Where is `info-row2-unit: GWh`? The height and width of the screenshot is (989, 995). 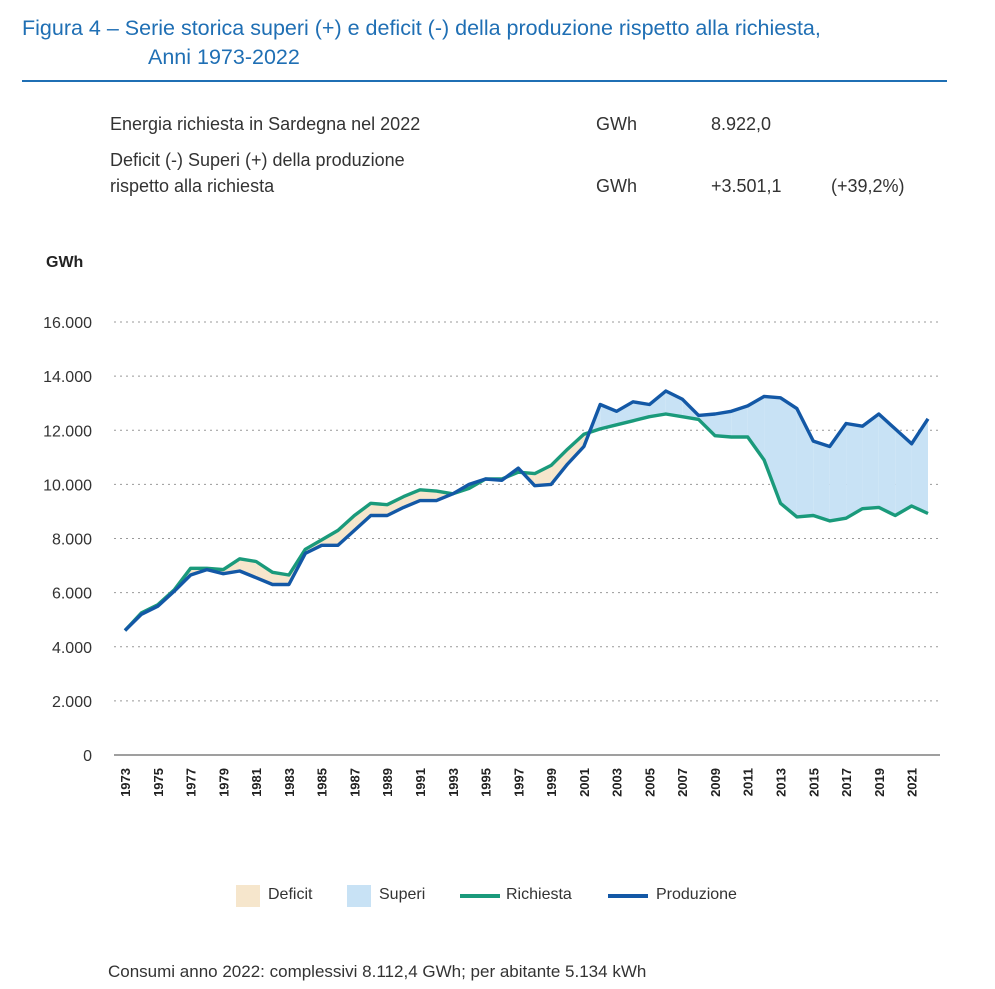
info-row2-unit: GWh is located at coordinates (617, 186).